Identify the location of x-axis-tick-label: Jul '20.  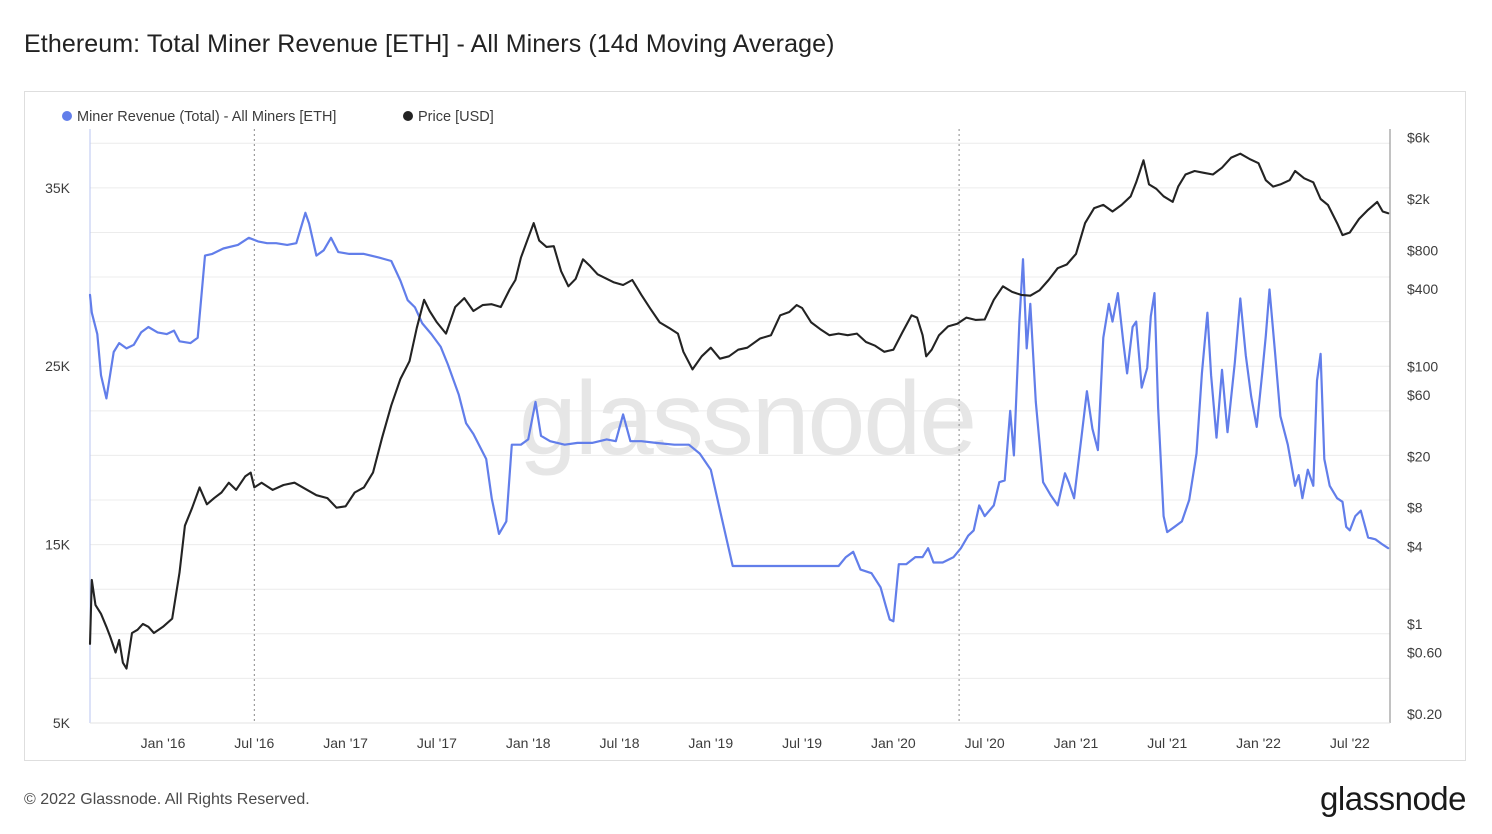
(985, 743).